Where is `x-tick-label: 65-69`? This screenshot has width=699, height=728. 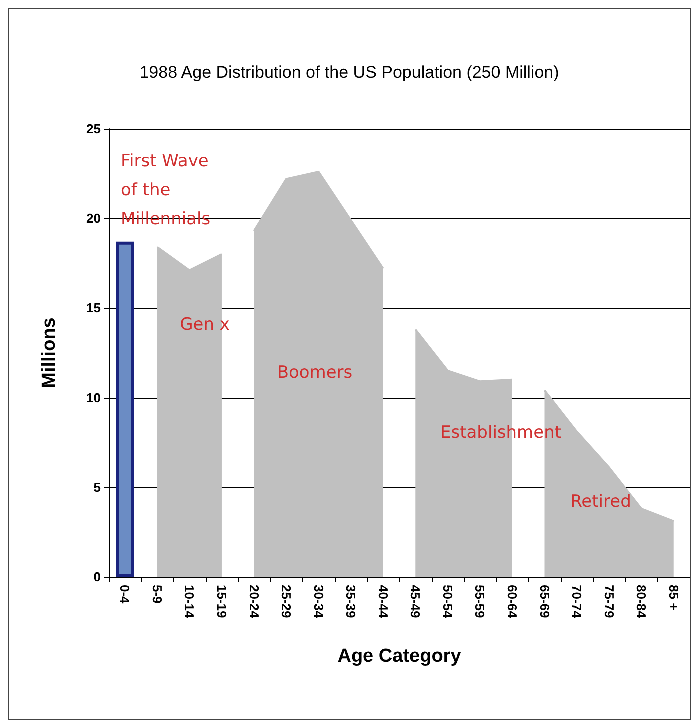 x-tick-label: 65-69 is located at coordinates (544, 601).